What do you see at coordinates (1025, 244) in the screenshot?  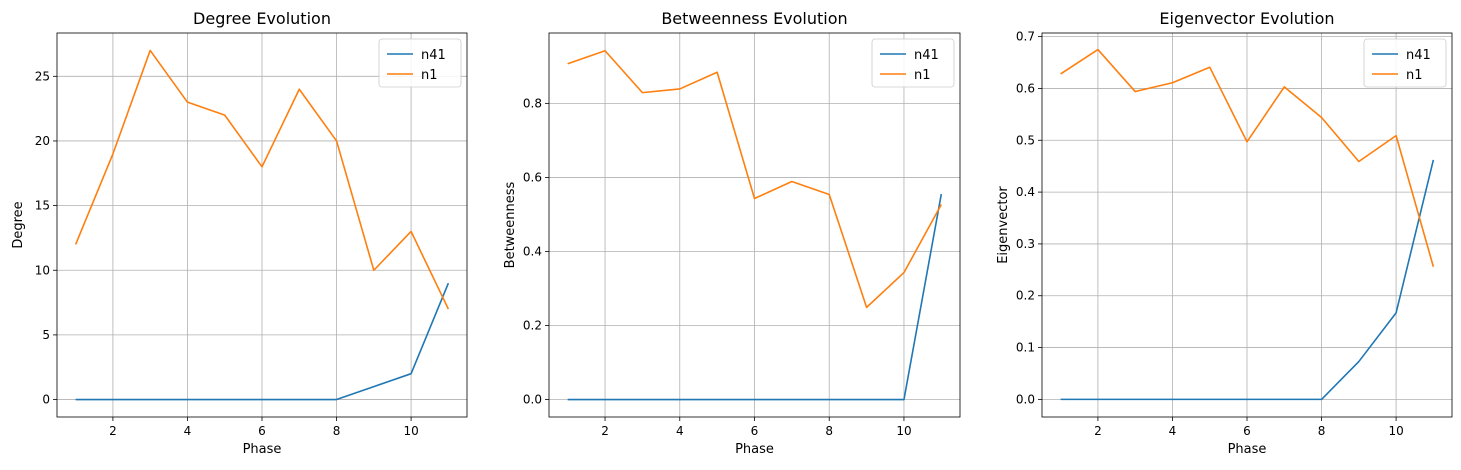 I see `y-tick-label: 0.3` at bounding box center [1025, 244].